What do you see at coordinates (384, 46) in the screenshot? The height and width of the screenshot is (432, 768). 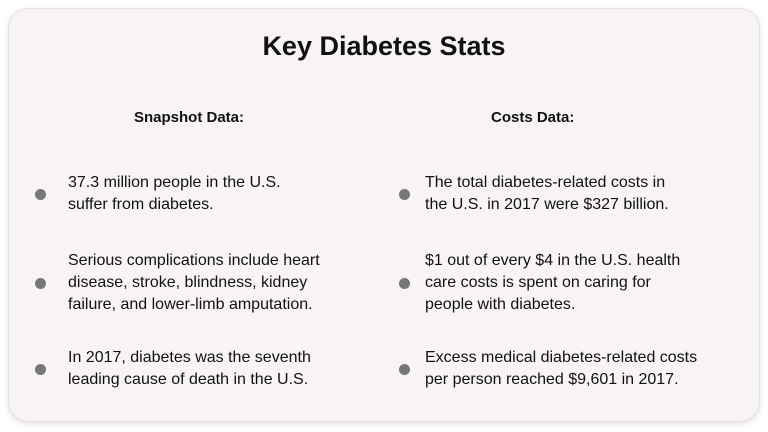 I see `title: Key Diabetes Stats` at bounding box center [384, 46].